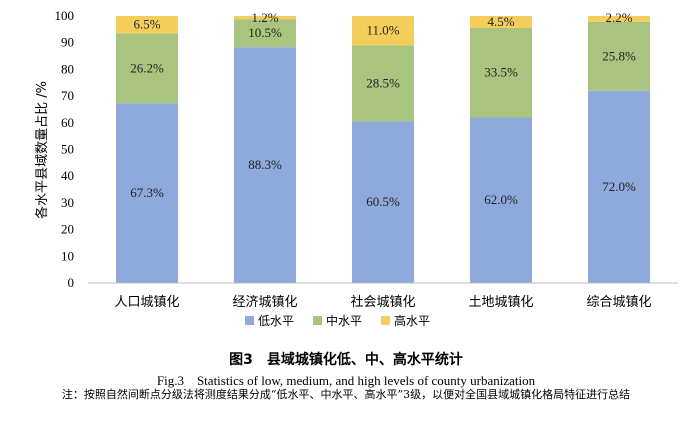 Image resolution: width=692 pixels, height=426 pixels. I want to click on data-label: 4.5%, so click(500, 21).